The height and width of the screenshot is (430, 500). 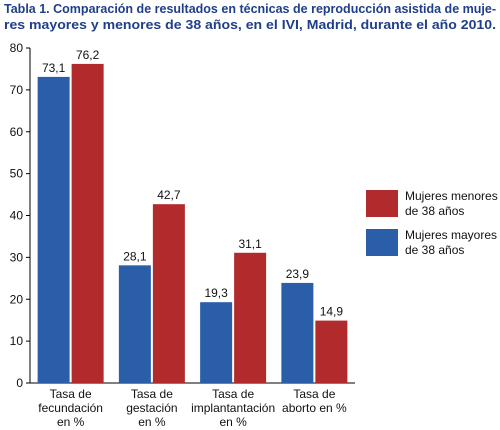 What do you see at coordinates (314, 408) in the screenshot?
I see `x-tick-label-line: aborto en %` at bounding box center [314, 408].